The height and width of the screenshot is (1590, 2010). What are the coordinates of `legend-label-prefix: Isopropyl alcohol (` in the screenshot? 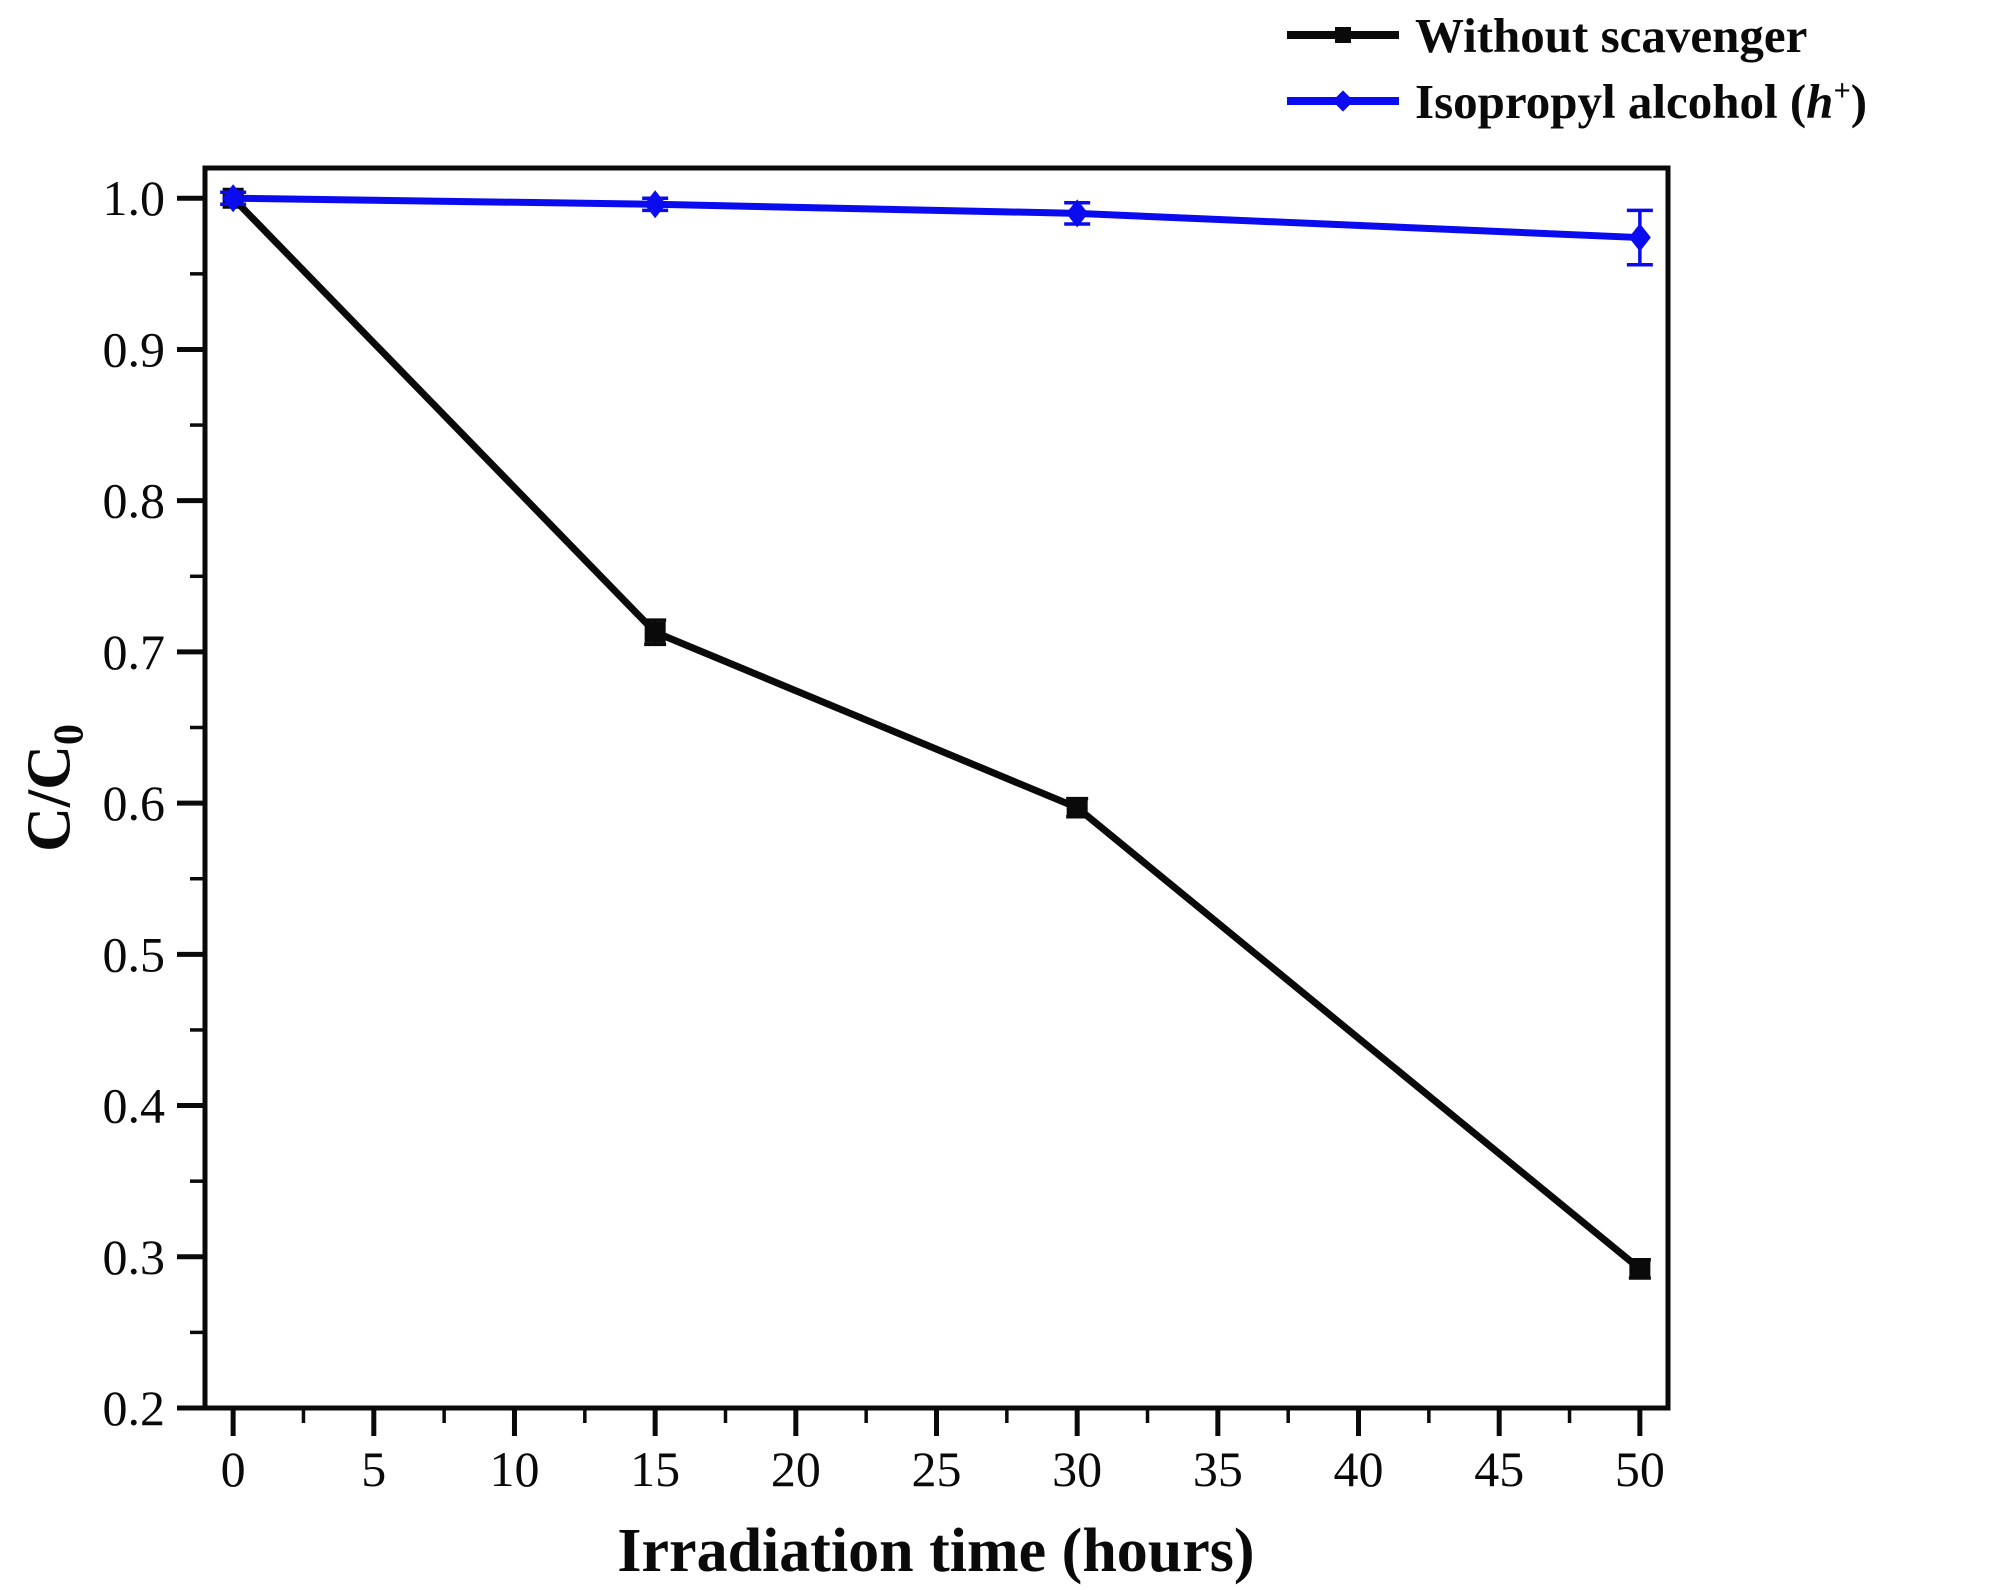 It's located at (1611, 101).